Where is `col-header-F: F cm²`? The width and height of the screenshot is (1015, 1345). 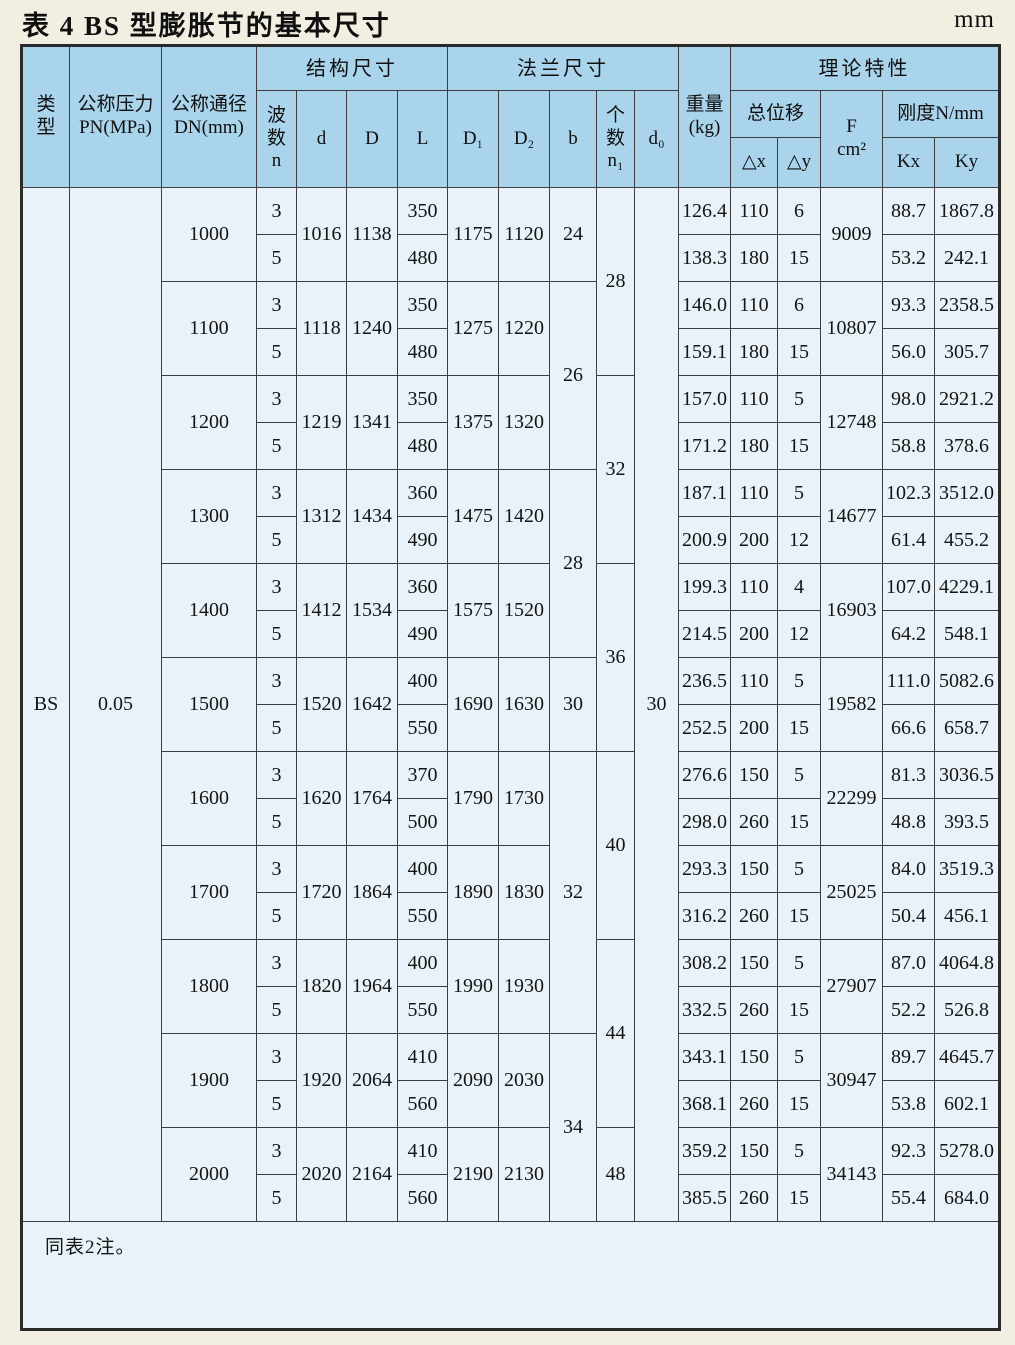 col-header-F: F cm² is located at coordinates (852, 139).